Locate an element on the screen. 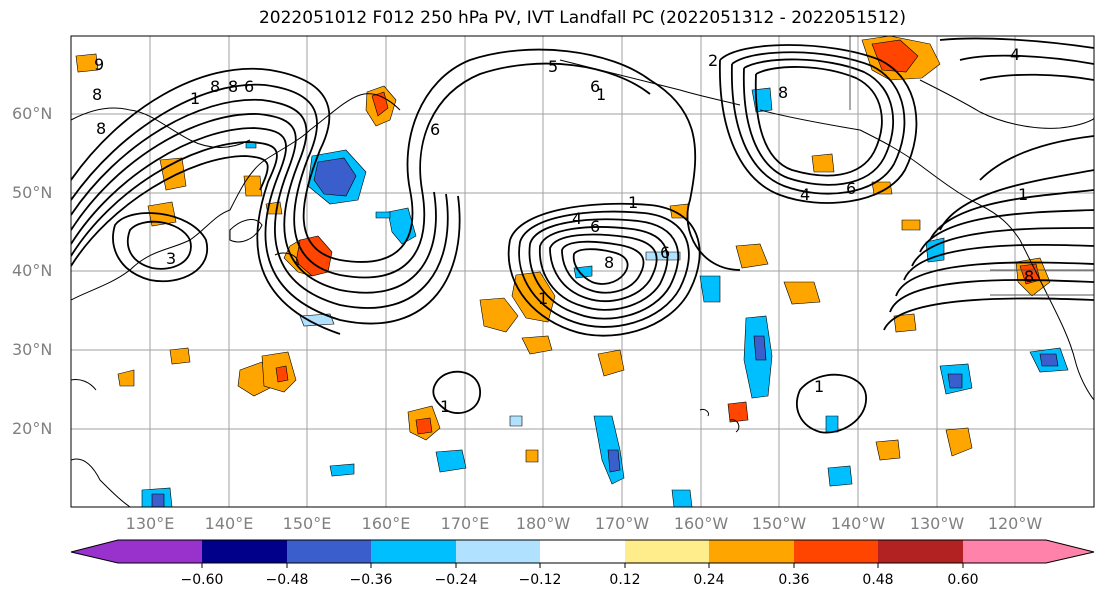 The image size is (1105, 601). lat-label: 20°N is located at coordinates (32, 428).